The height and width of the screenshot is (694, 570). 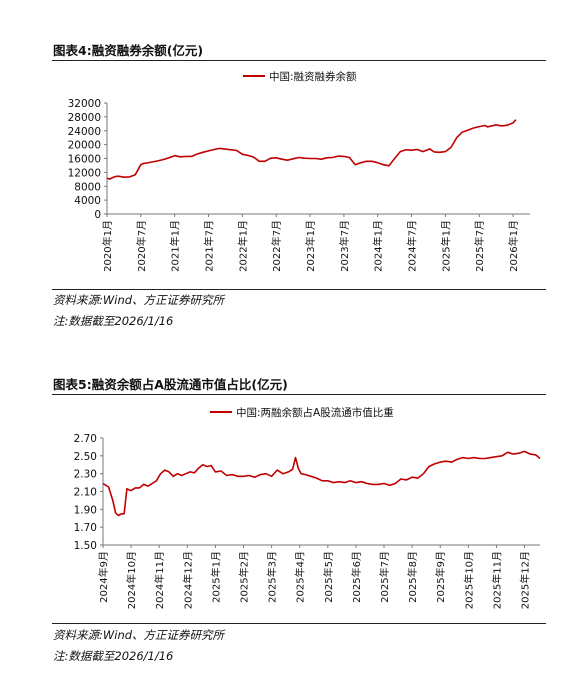 I want to click on x-tick-label: 2024年1月, so click(x=378, y=246).